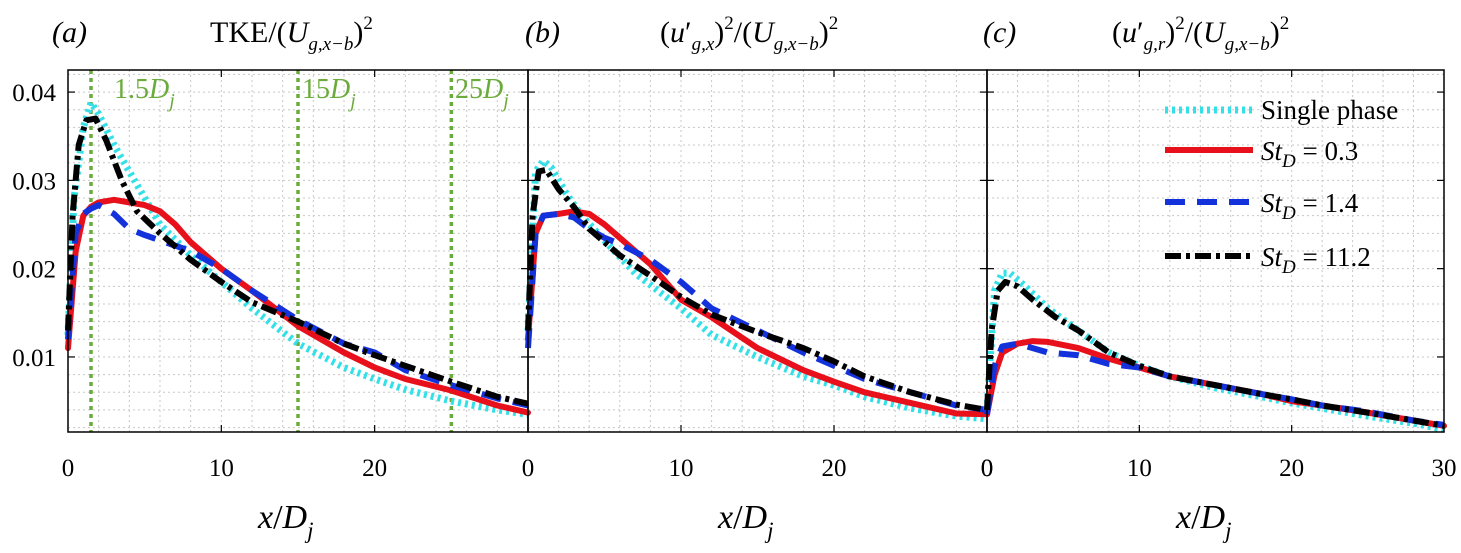 The image size is (1461, 553). What do you see at coordinates (144, 93) in the screenshot?
I see `annotation-1-5dj: 1.5Dj` at bounding box center [144, 93].